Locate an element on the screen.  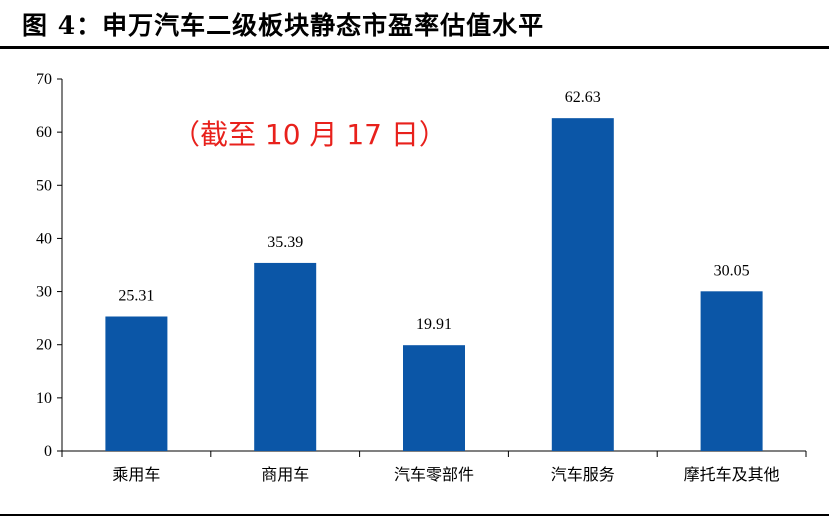
x-tick-label: 汽车零部件 is located at coordinates (434, 474).